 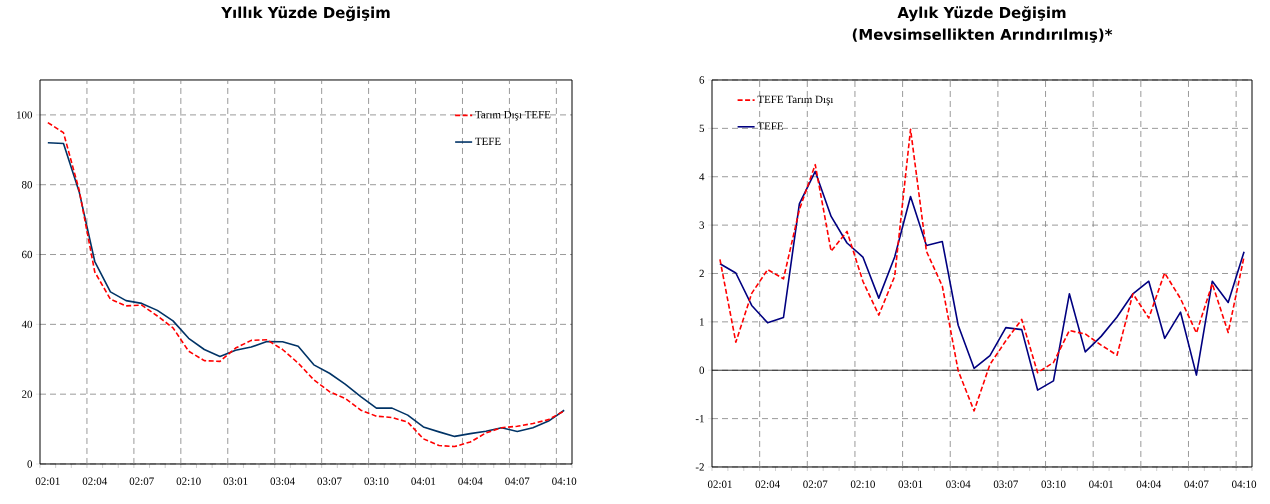 What do you see at coordinates (27, 185) in the screenshot?
I see `y-tick-label: 80` at bounding box center [27, 185].